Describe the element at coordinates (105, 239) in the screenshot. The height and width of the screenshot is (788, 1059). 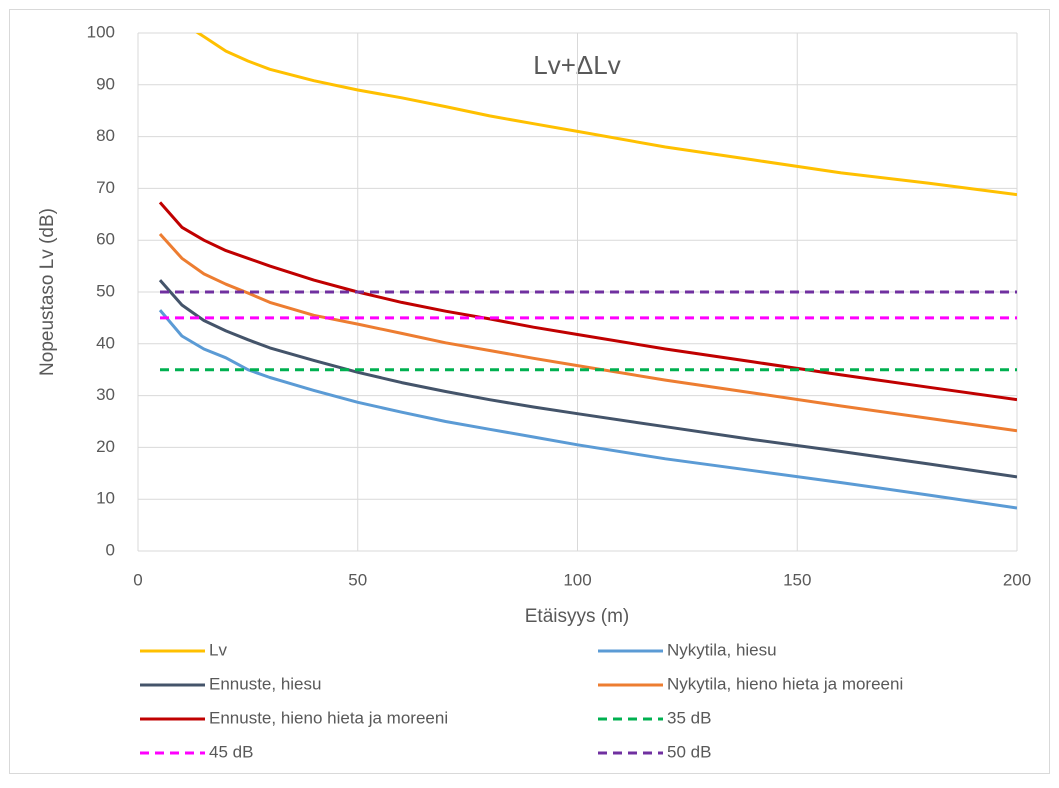
I see `y-tick-label: 60` at that location.